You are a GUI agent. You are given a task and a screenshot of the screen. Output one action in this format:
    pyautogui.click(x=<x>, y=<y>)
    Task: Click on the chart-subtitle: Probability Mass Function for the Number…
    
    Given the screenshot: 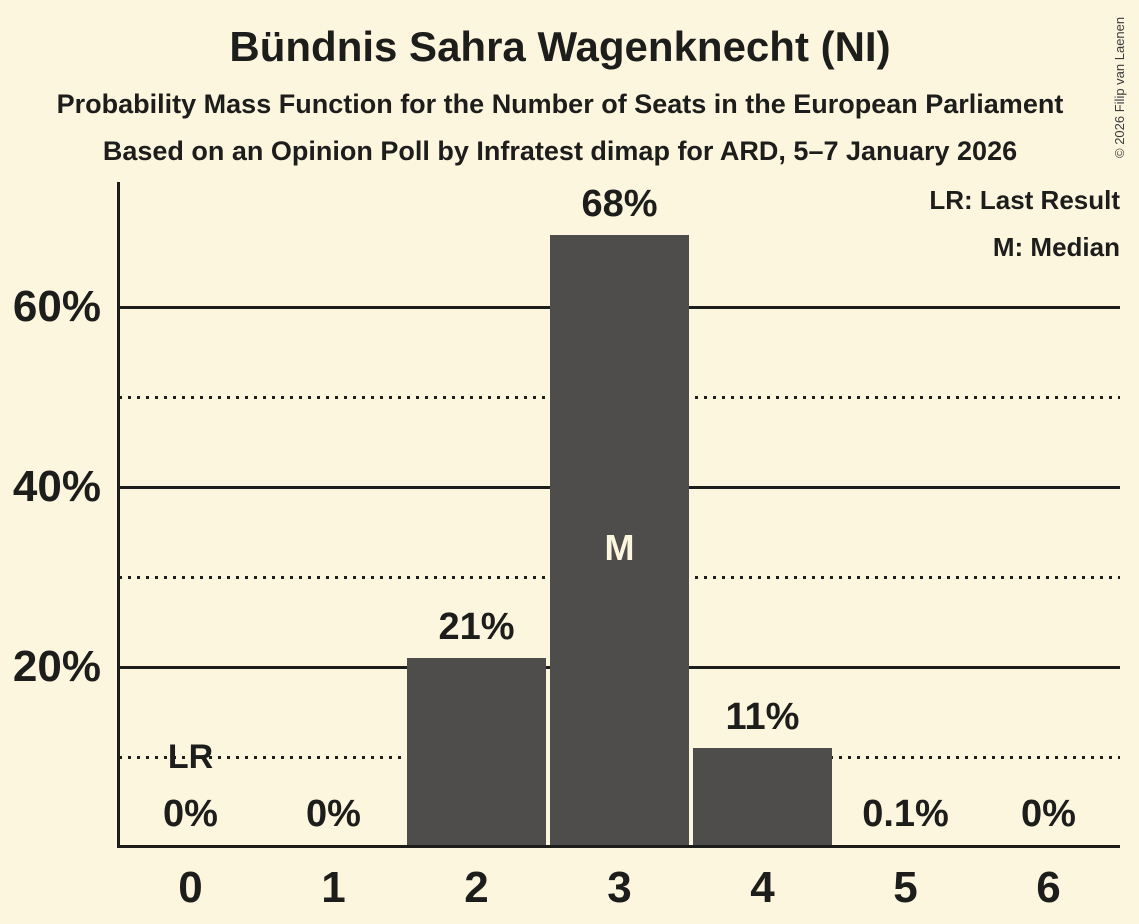 What is the action you would take?
    pyautogui.click(x=560, y=104)
    